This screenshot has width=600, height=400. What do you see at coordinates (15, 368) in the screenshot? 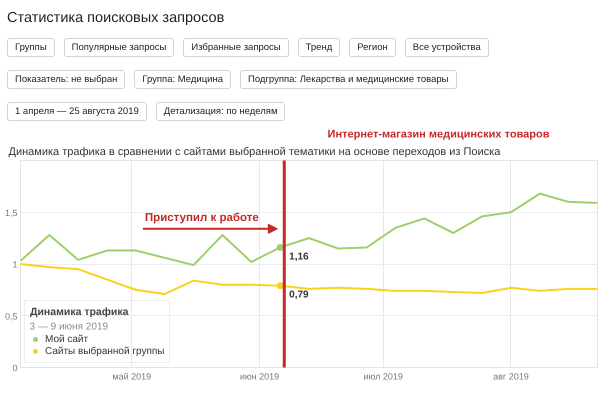
I see `y-tick-label: 0` at bounding box center [15, 368].